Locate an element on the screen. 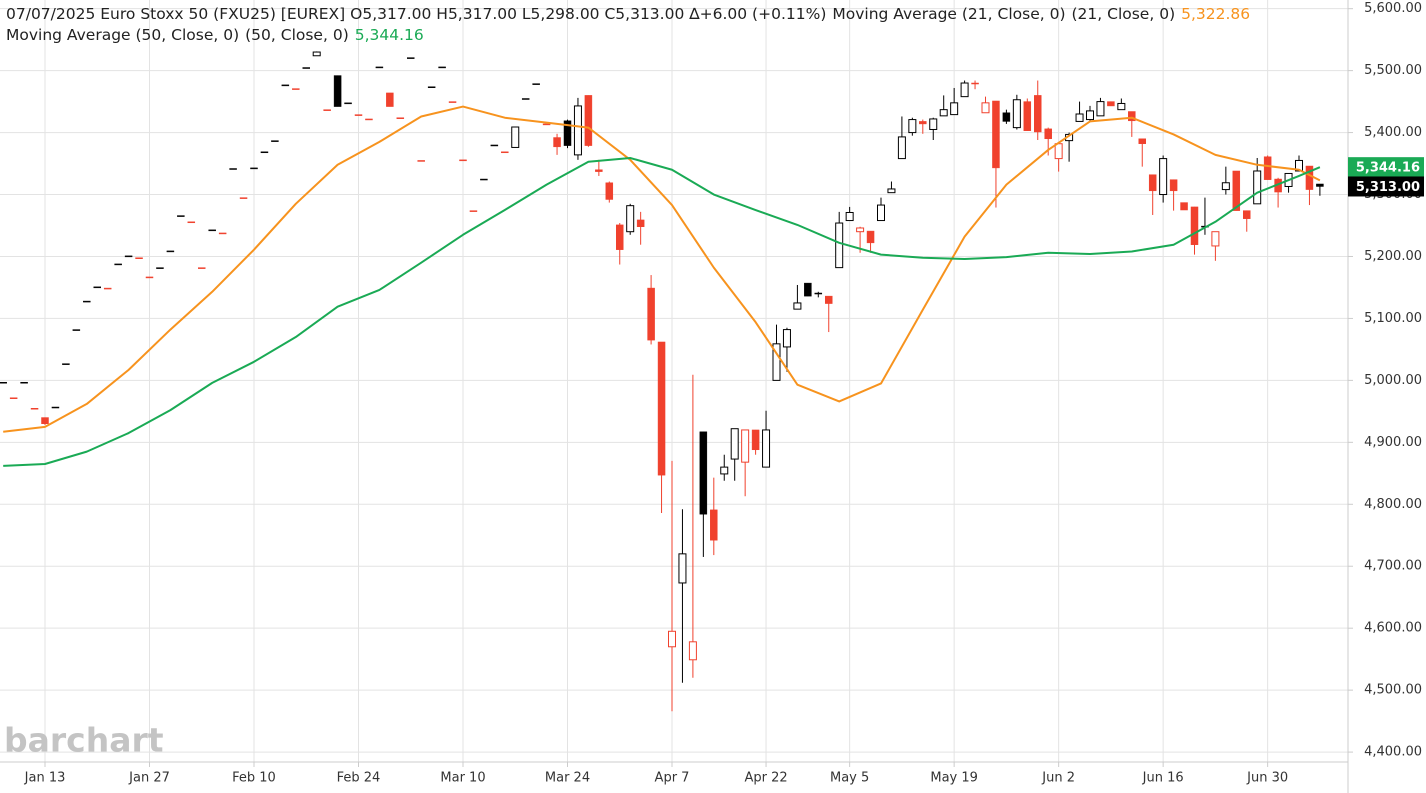 The height and width of the screenshot is (793, 1426). x-tick-label: Feb 10 is located at coordinates (254, 778).